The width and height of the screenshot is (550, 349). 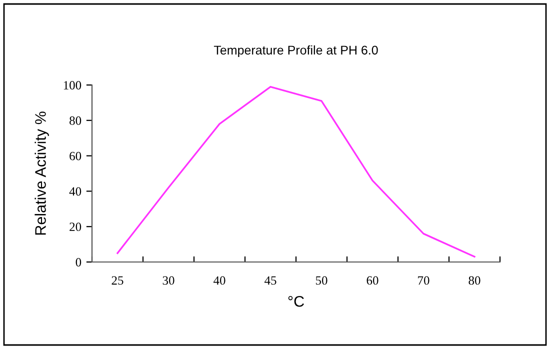 What do you see at coordinates (474, 280) in the screenshot?
I see `x-tick-label: 80` at bounding box center [474, 280].